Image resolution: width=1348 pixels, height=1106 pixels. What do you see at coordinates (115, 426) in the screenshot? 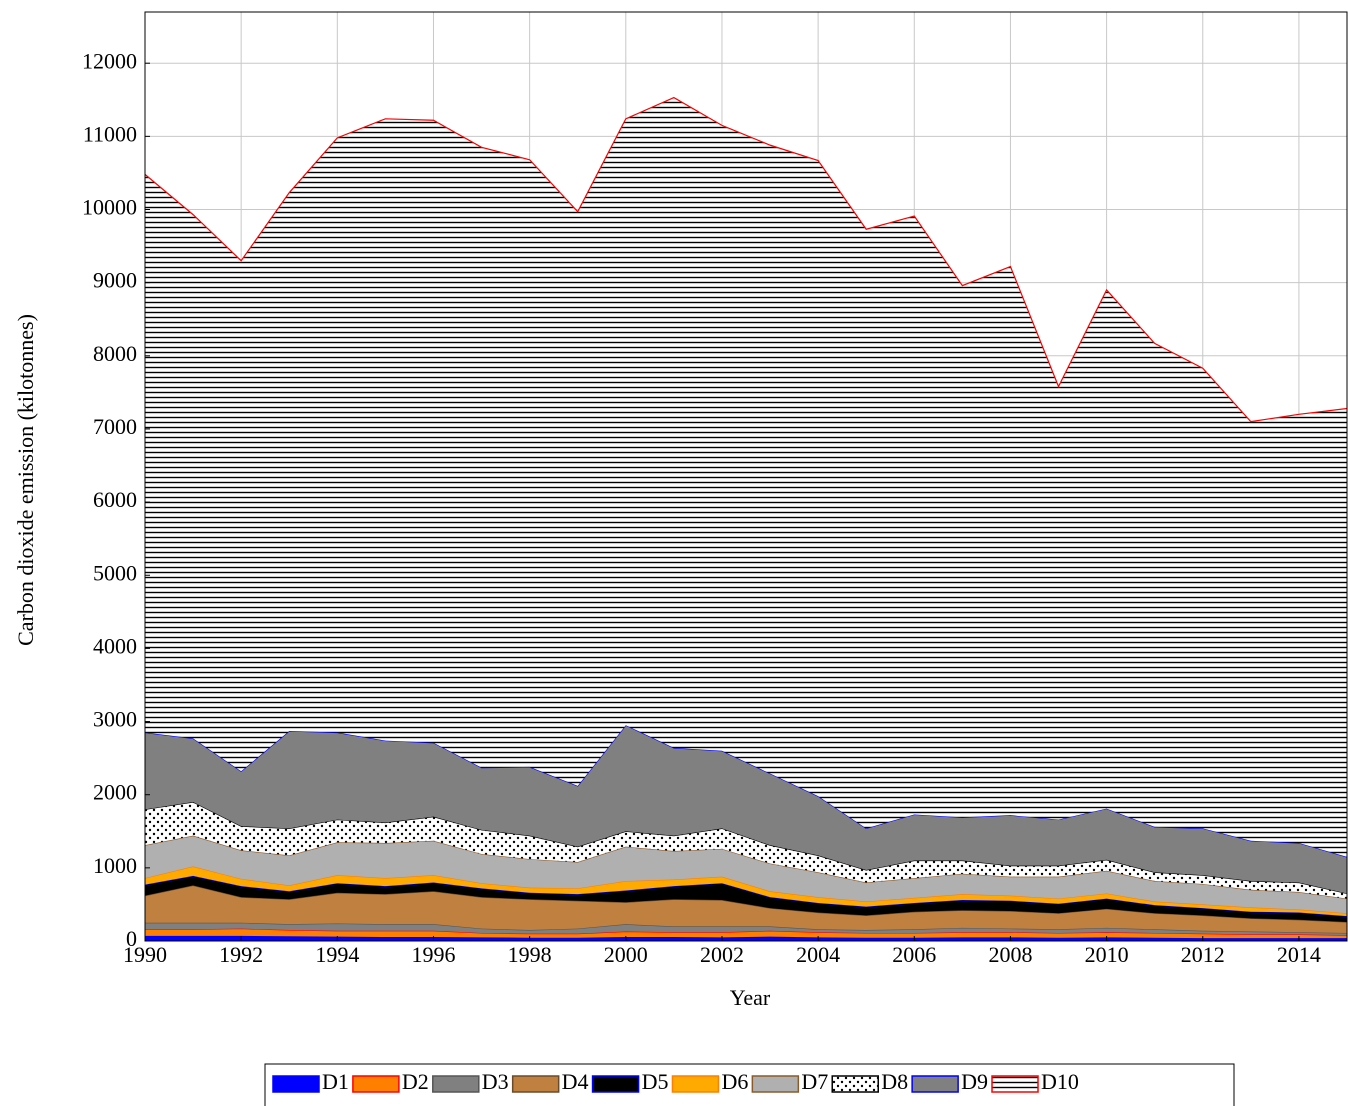
I see `y-tick-label: 7000` at bounding box center [115, 426].